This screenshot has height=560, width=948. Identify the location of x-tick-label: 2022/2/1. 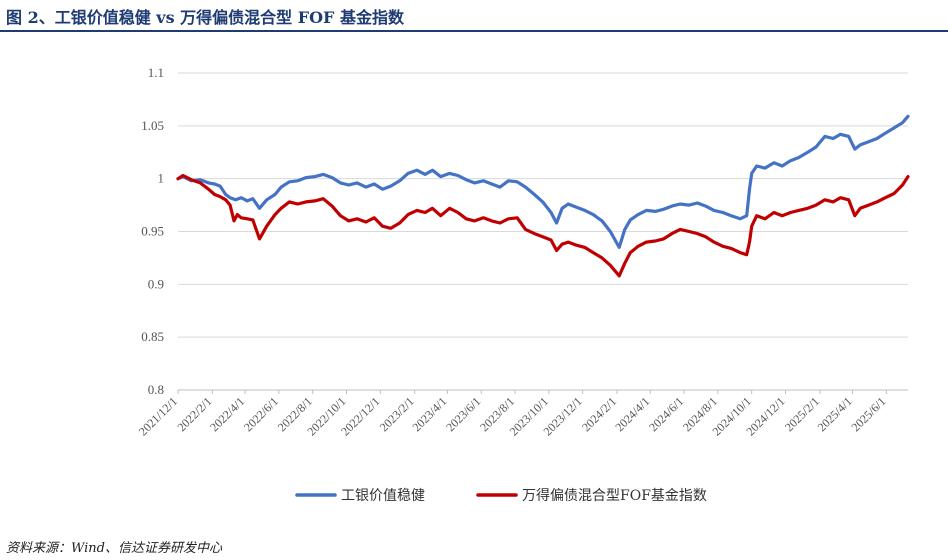
(194, 414).